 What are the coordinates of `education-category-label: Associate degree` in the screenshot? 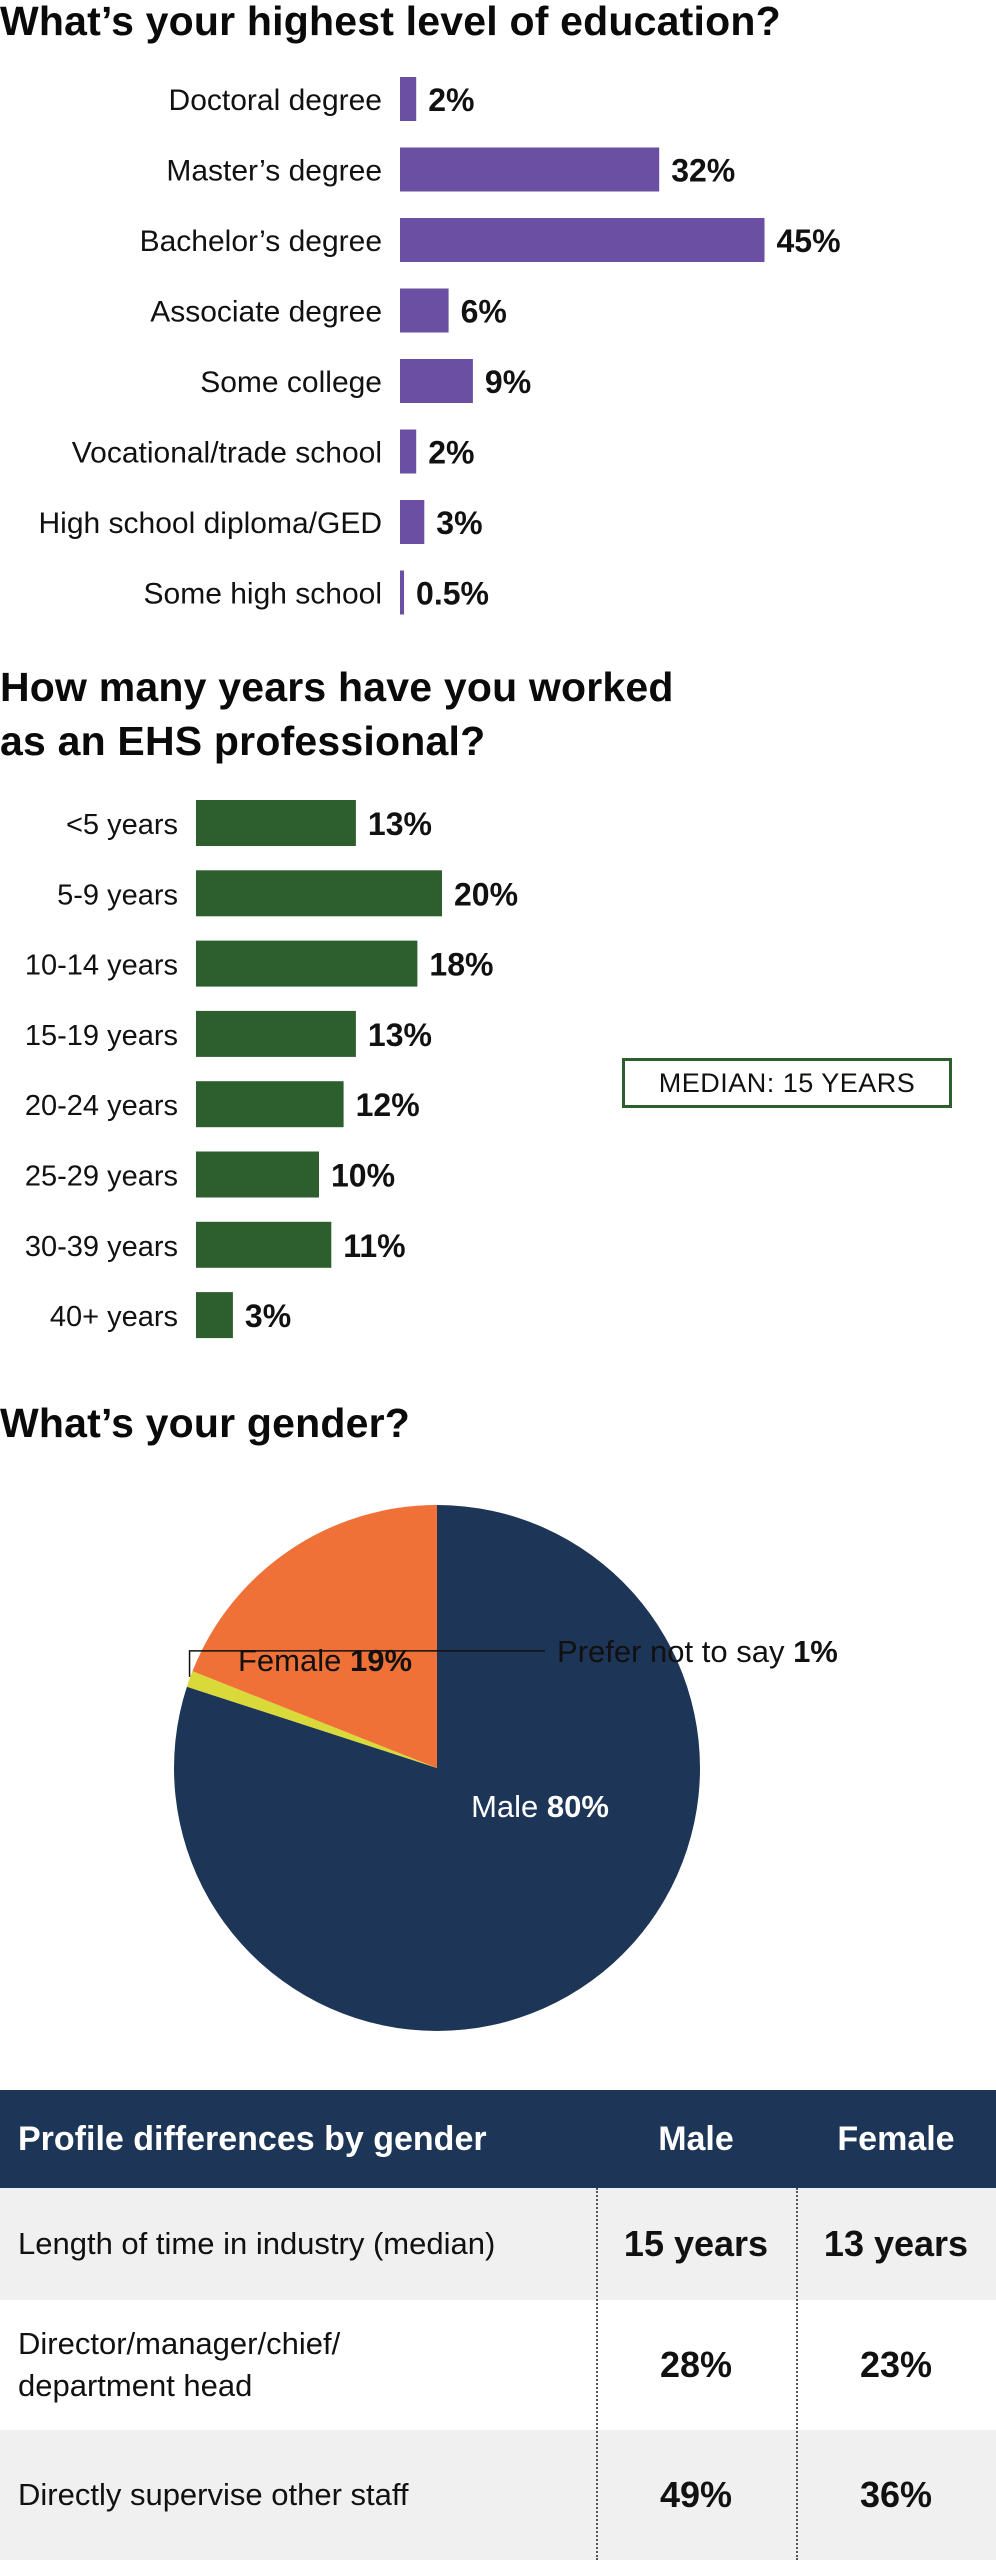 It's located at (266, 312).